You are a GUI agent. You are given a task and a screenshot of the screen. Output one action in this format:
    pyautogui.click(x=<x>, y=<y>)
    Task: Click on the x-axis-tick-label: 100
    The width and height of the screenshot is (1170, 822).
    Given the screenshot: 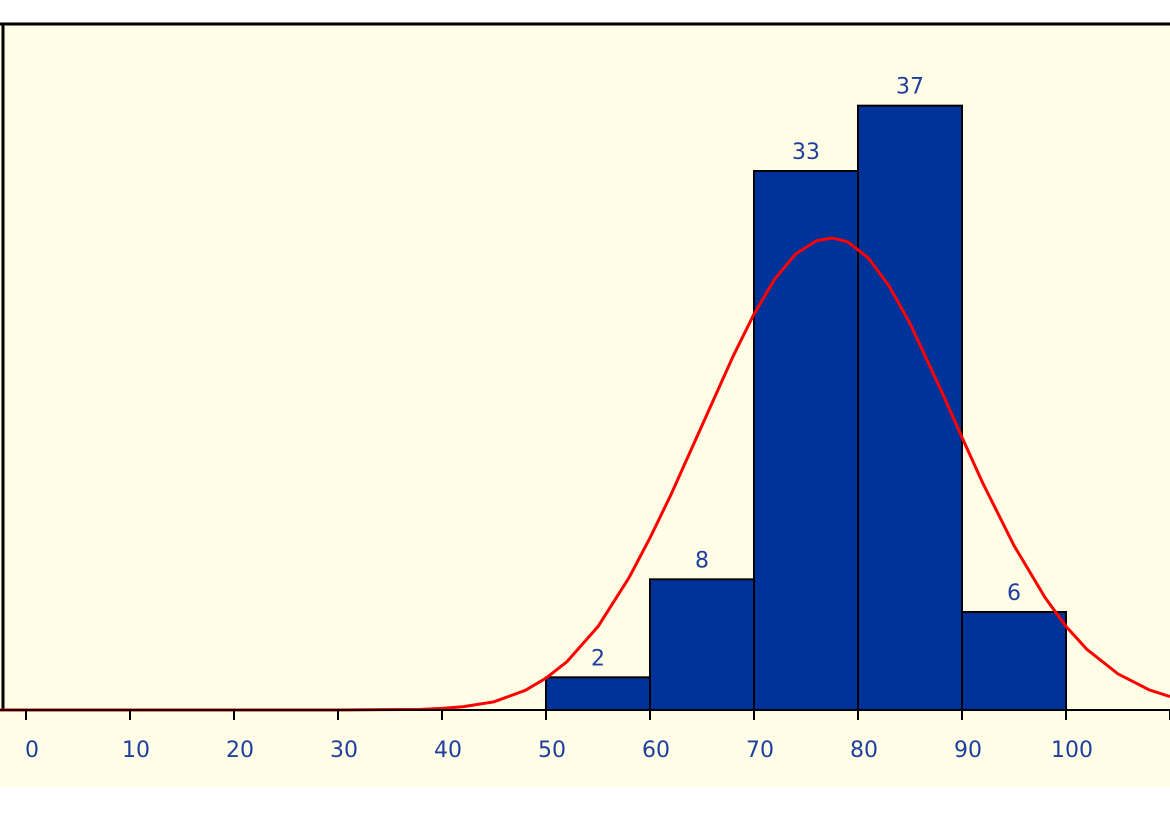 What is the action you would take?
    pyautogui.click(x=1072, y=750)
    